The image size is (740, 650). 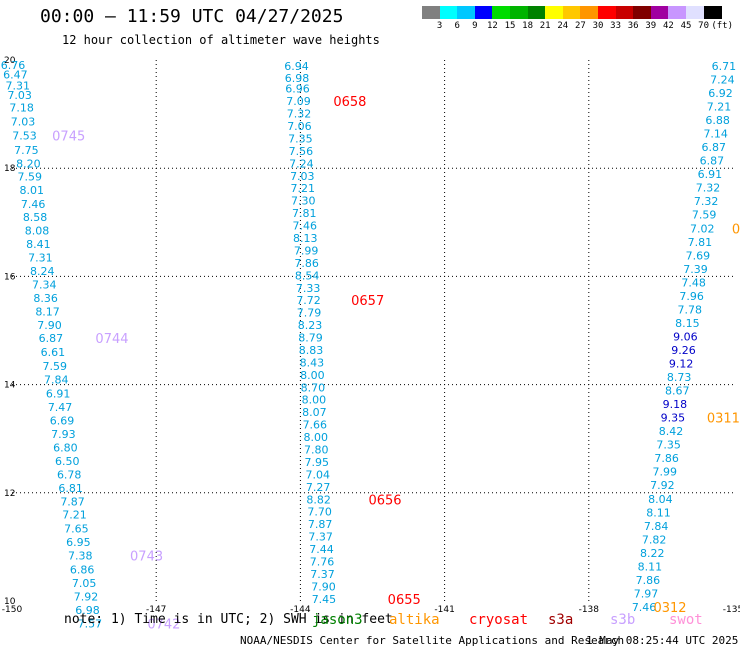 I want to click on wave-height-value: 6.87, so click(x=712, y=161).